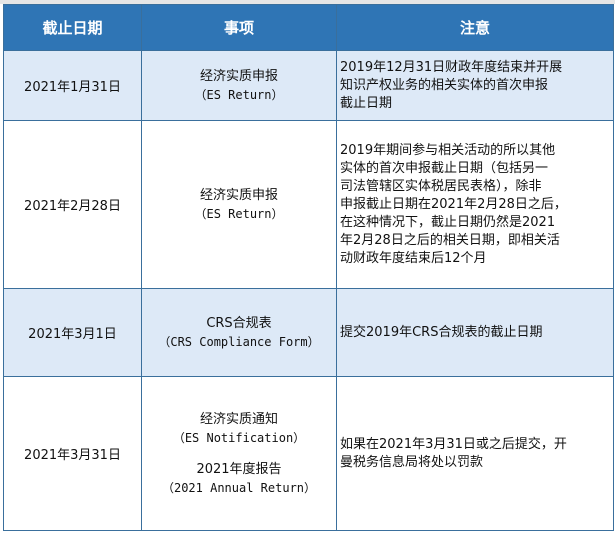 The width and height of the screenshot is (615, 537). I want to click on deadline-cell: 2021年1月31日, so click(72, 85).